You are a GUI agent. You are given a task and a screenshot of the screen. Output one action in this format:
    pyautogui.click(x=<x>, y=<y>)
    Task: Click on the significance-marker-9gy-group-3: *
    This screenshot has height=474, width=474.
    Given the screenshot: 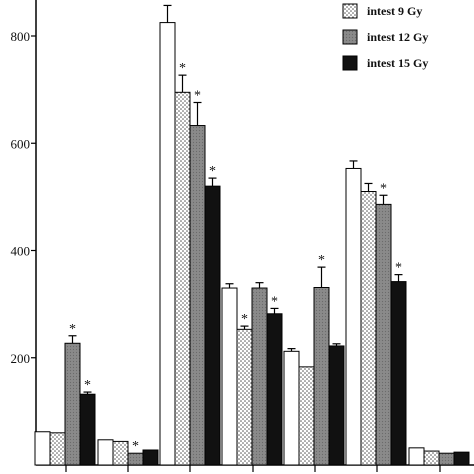 What is the action you would take?
    pyautogui.click(x=182, y=68)
    